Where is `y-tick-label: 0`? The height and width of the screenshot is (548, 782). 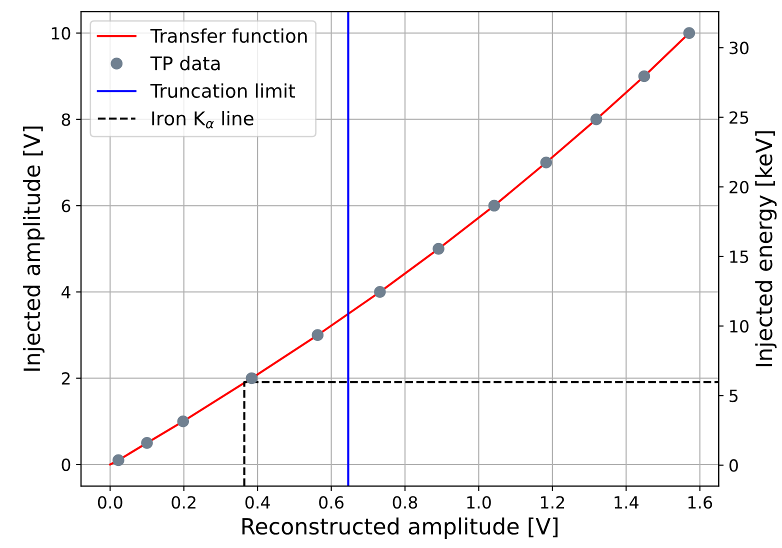
y-tick-label: 0 is located at coordinates (66, 465).